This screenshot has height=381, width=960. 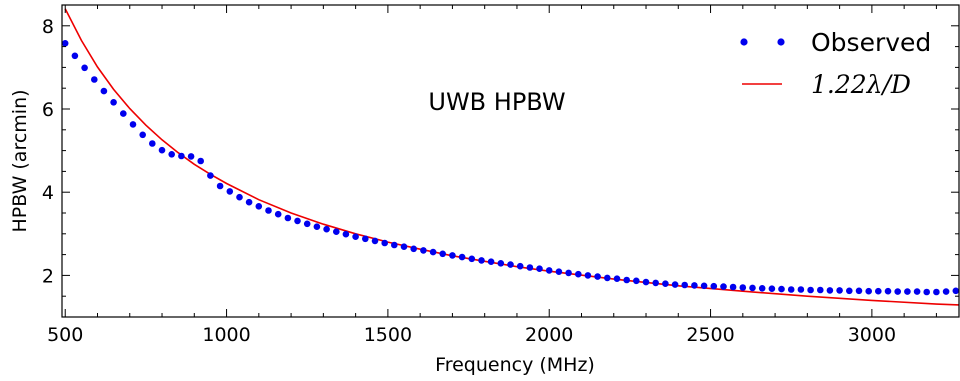 I want to click on chart-annotation: UWB HPBW, so click(x=496, y=102).